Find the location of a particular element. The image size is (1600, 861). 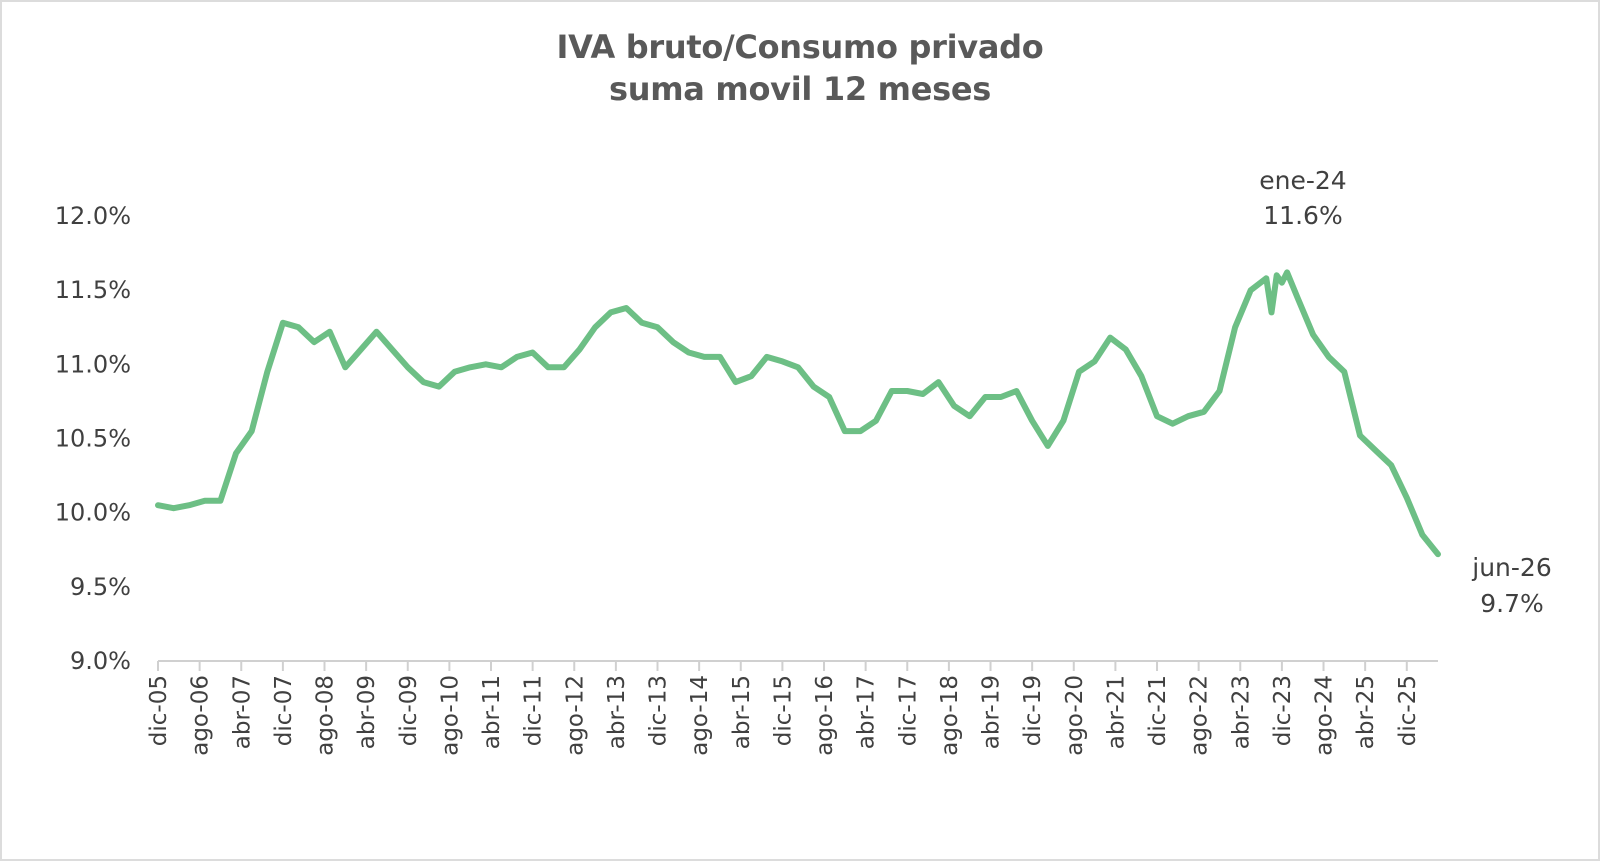

x-tick-label: dic-17 is located at coordinates (908, 710).